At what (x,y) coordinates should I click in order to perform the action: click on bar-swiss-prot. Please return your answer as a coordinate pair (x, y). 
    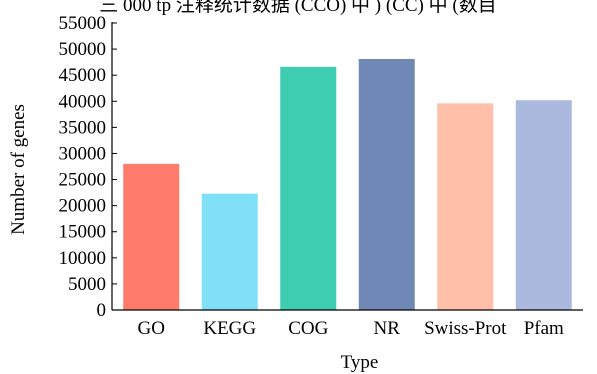
    Looking at the image, I should click on (465, 206).